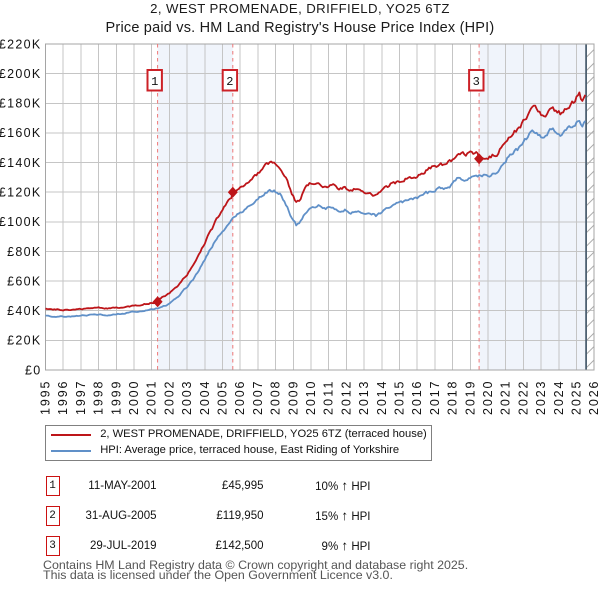 This screenshot has height=590, width=600. Describe the element at coordinates (21, 222) in the screenshot. I see `svg-text: £100K` at that location.